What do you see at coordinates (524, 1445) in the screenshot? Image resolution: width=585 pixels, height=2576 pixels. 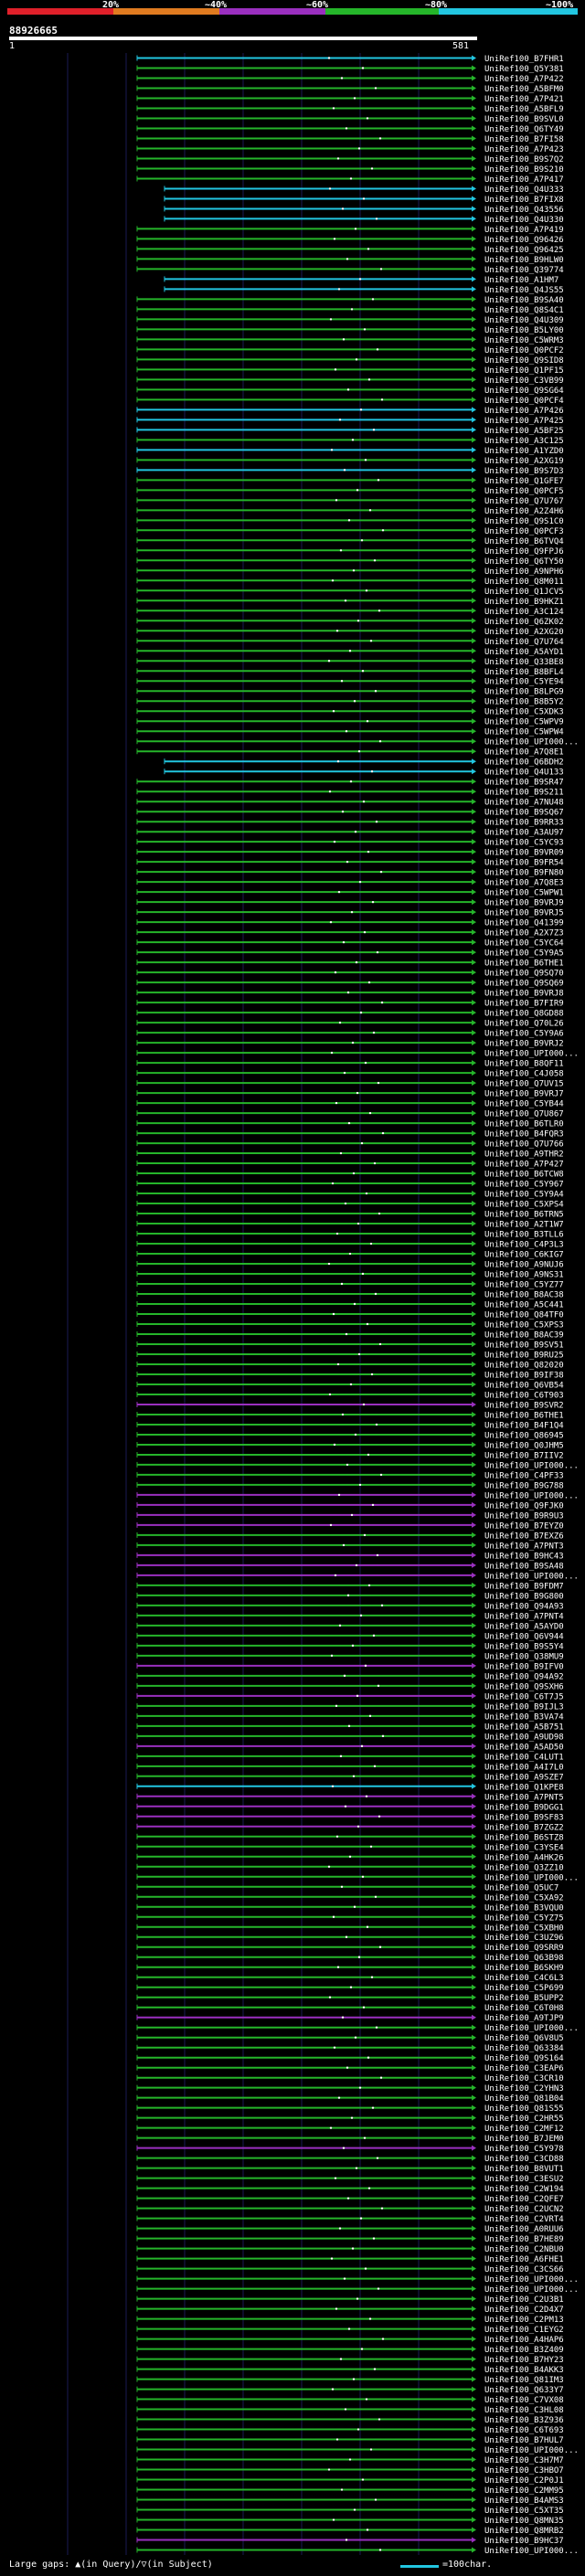 I see `hit-label: UniRef100_Q0JHM5` at bounding box center [524, 1445].